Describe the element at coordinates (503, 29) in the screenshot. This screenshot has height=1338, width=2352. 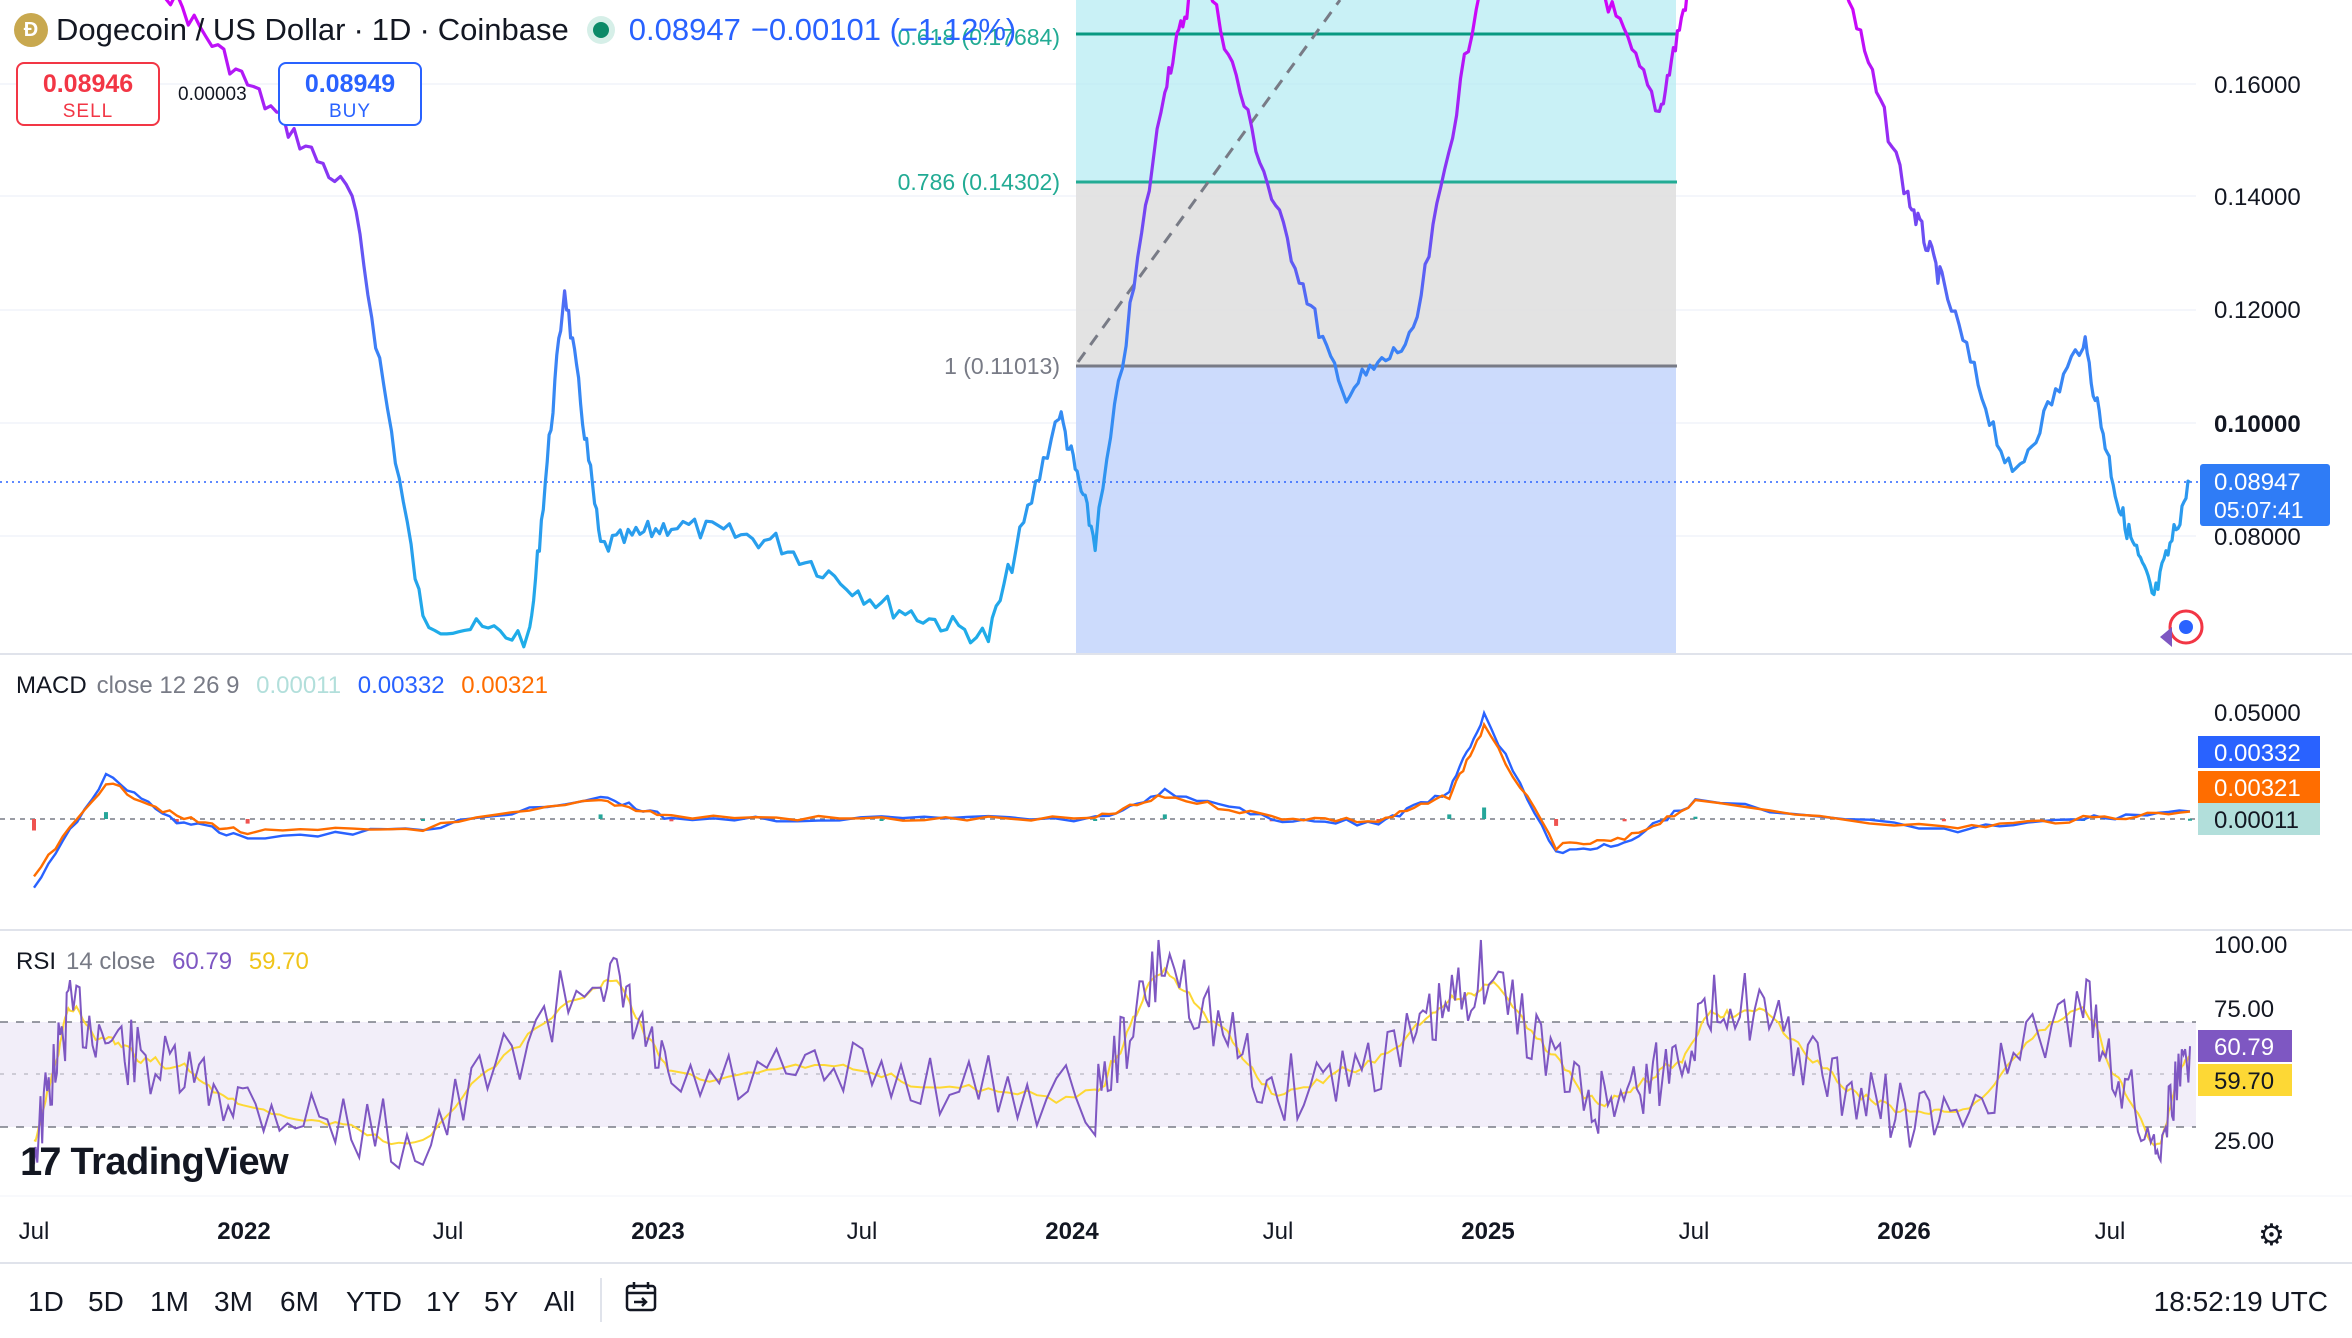
I see `exchange-label: Coinbase` at that location.